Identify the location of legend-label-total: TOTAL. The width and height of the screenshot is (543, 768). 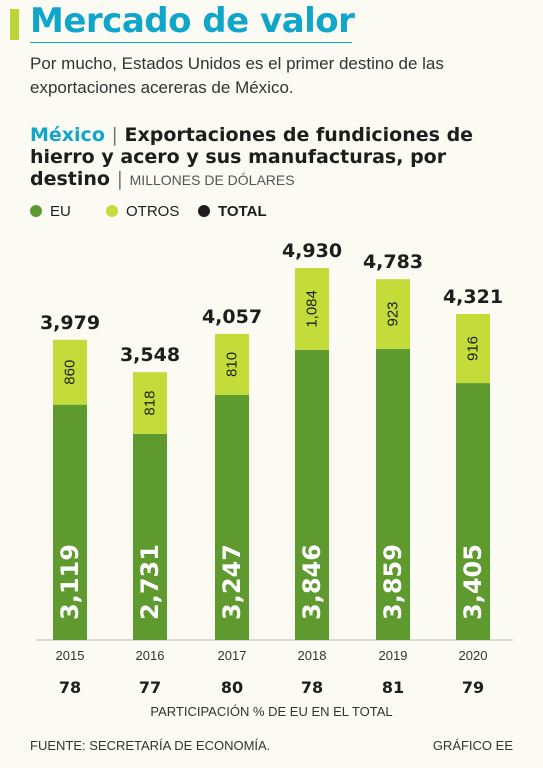
(242, 211).